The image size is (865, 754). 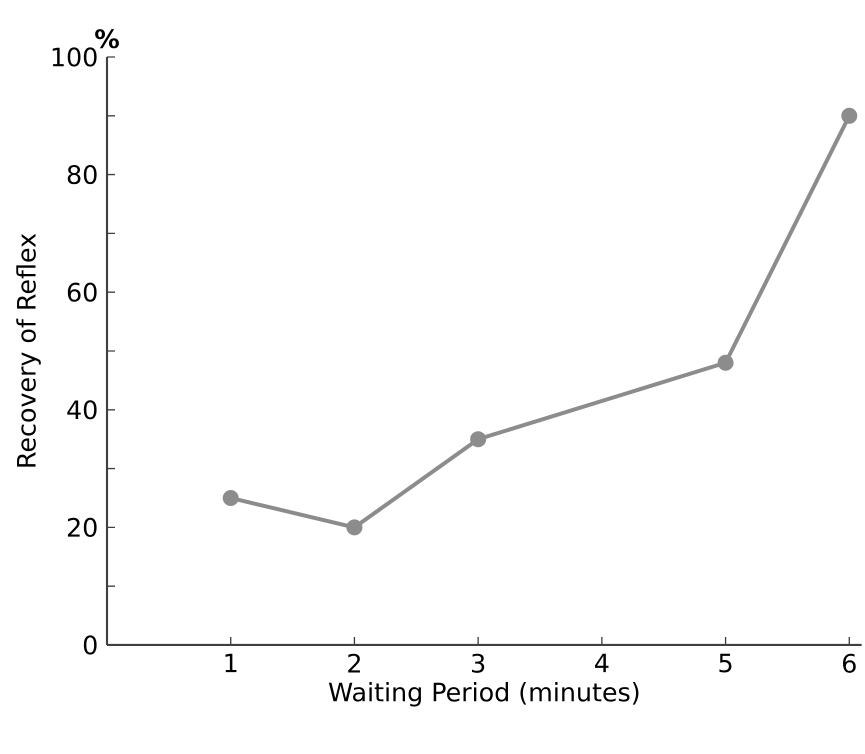 I want to click on y-tick-label: 80, so click(x=82, y=174).